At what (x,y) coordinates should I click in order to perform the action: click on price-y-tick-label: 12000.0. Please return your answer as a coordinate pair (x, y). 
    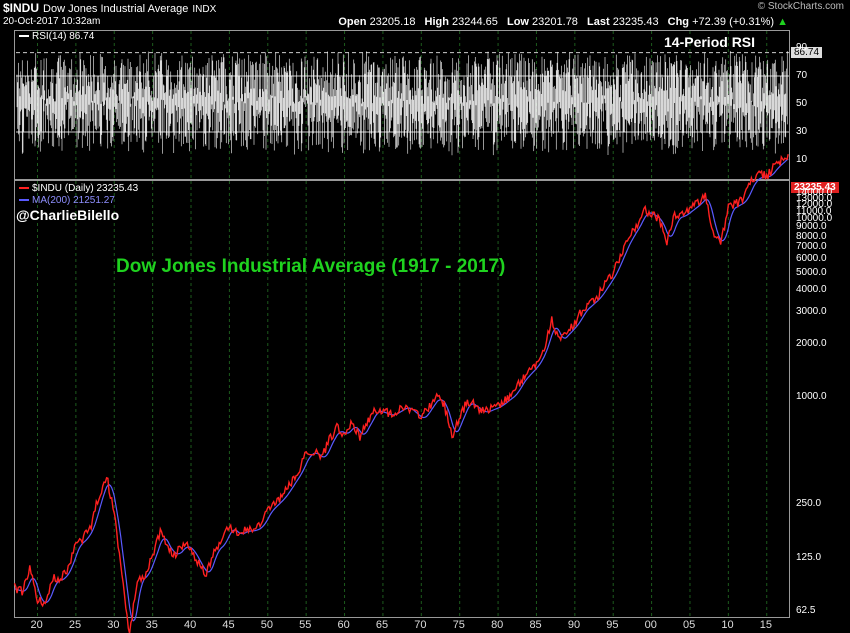
    Looking at the image, I should click on (814, 205).